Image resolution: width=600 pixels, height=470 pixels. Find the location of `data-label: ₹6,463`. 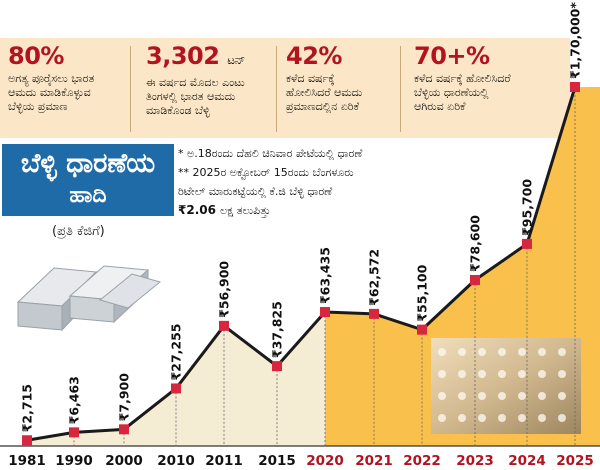

data-label: ₹6,463 is located at coordinates (74, 400).